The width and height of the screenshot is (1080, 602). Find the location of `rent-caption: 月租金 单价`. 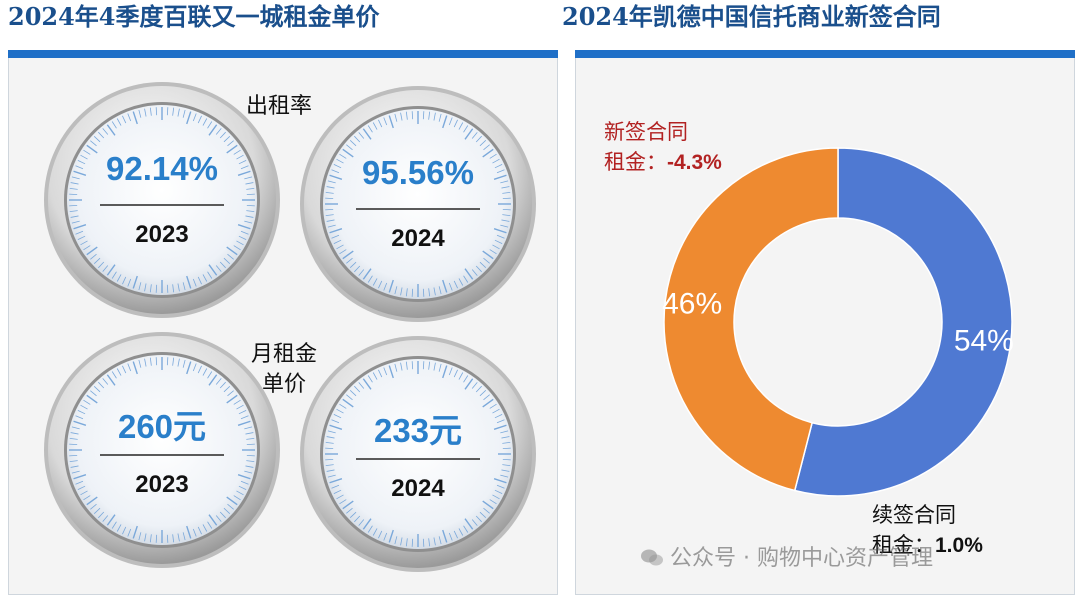

rent-caption: 月租金 单价 is located at coordinates (283, 369).